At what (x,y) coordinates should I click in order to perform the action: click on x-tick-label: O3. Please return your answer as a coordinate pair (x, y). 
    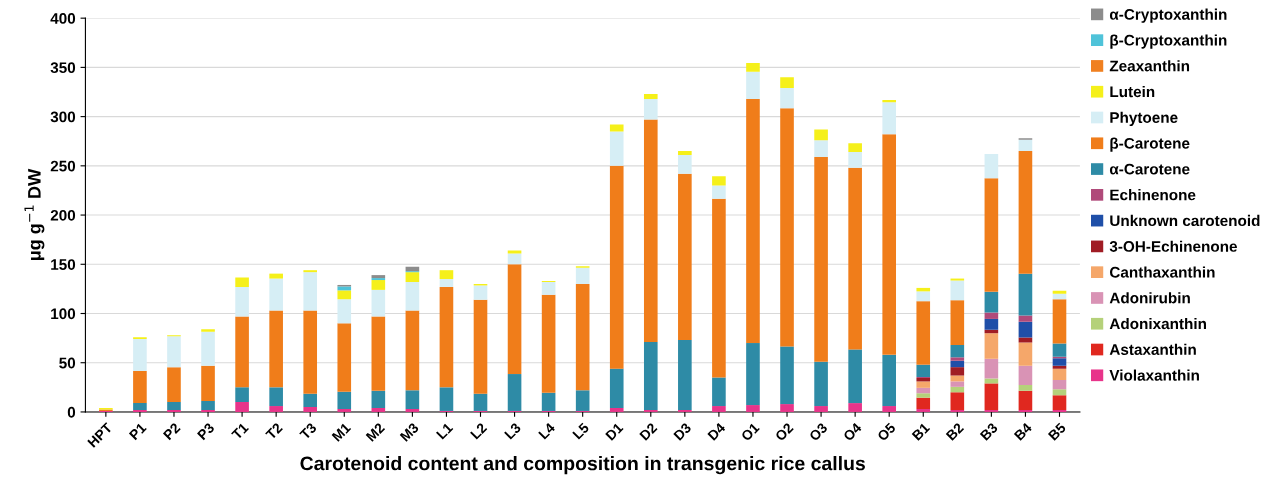
    Looking at the image, I should click on (818, 432).